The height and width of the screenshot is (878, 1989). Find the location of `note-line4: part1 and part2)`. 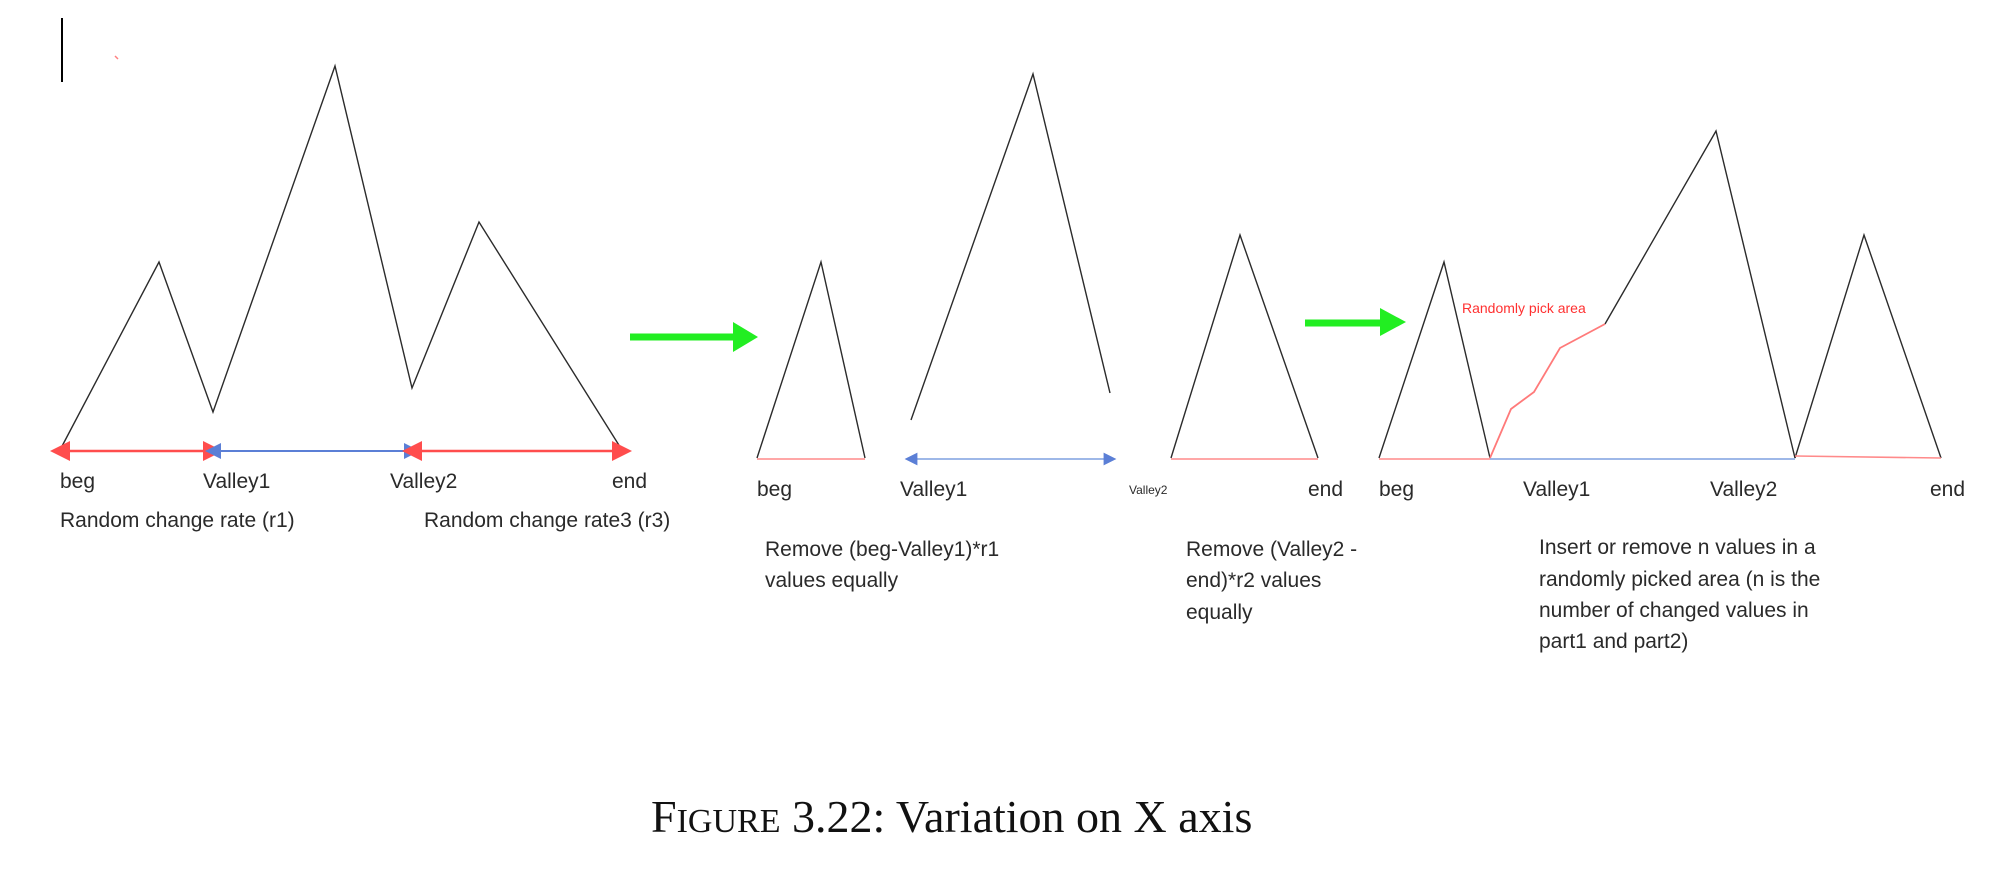

note-line4: part1 and part2) is located at coordinates (1613, 641).